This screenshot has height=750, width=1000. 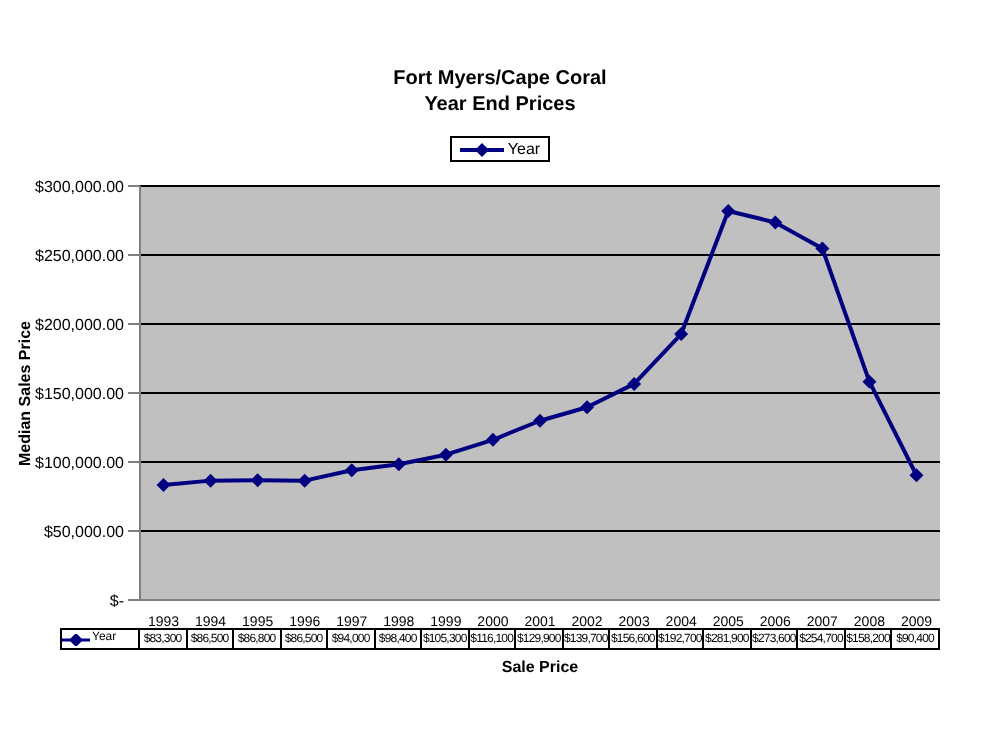 What do you see at coordinates (80, 393) in the screenshot?
I see `y-tick-label: $150,000.00` at bounding box center [80, 393].